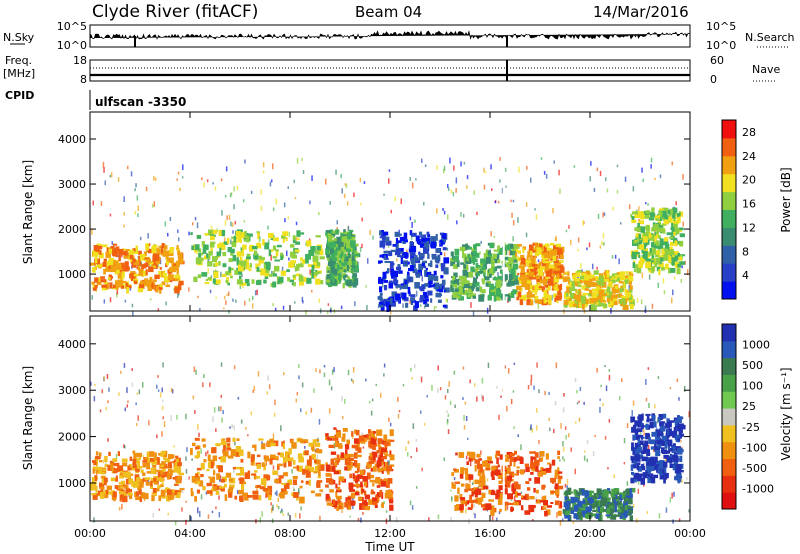 This screenshot has width=800, height=554. I want to click on xtick-label-1: 04:00, so click(190, 533).